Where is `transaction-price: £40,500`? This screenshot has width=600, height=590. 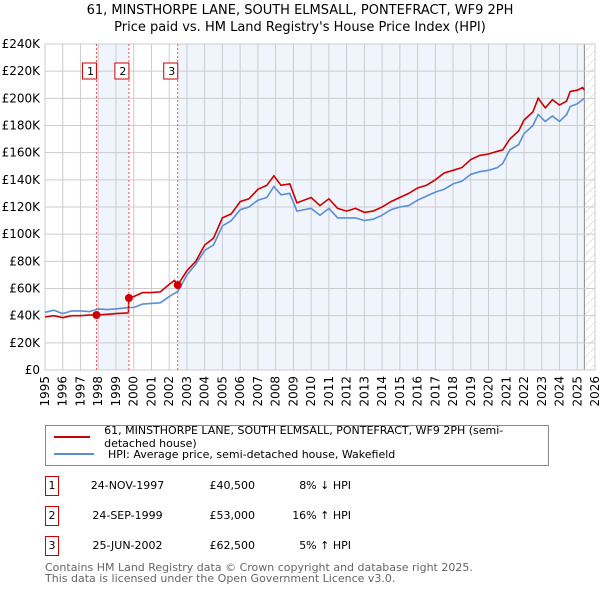 transaction-price: £40,500 is located at coordinates (232, 485).